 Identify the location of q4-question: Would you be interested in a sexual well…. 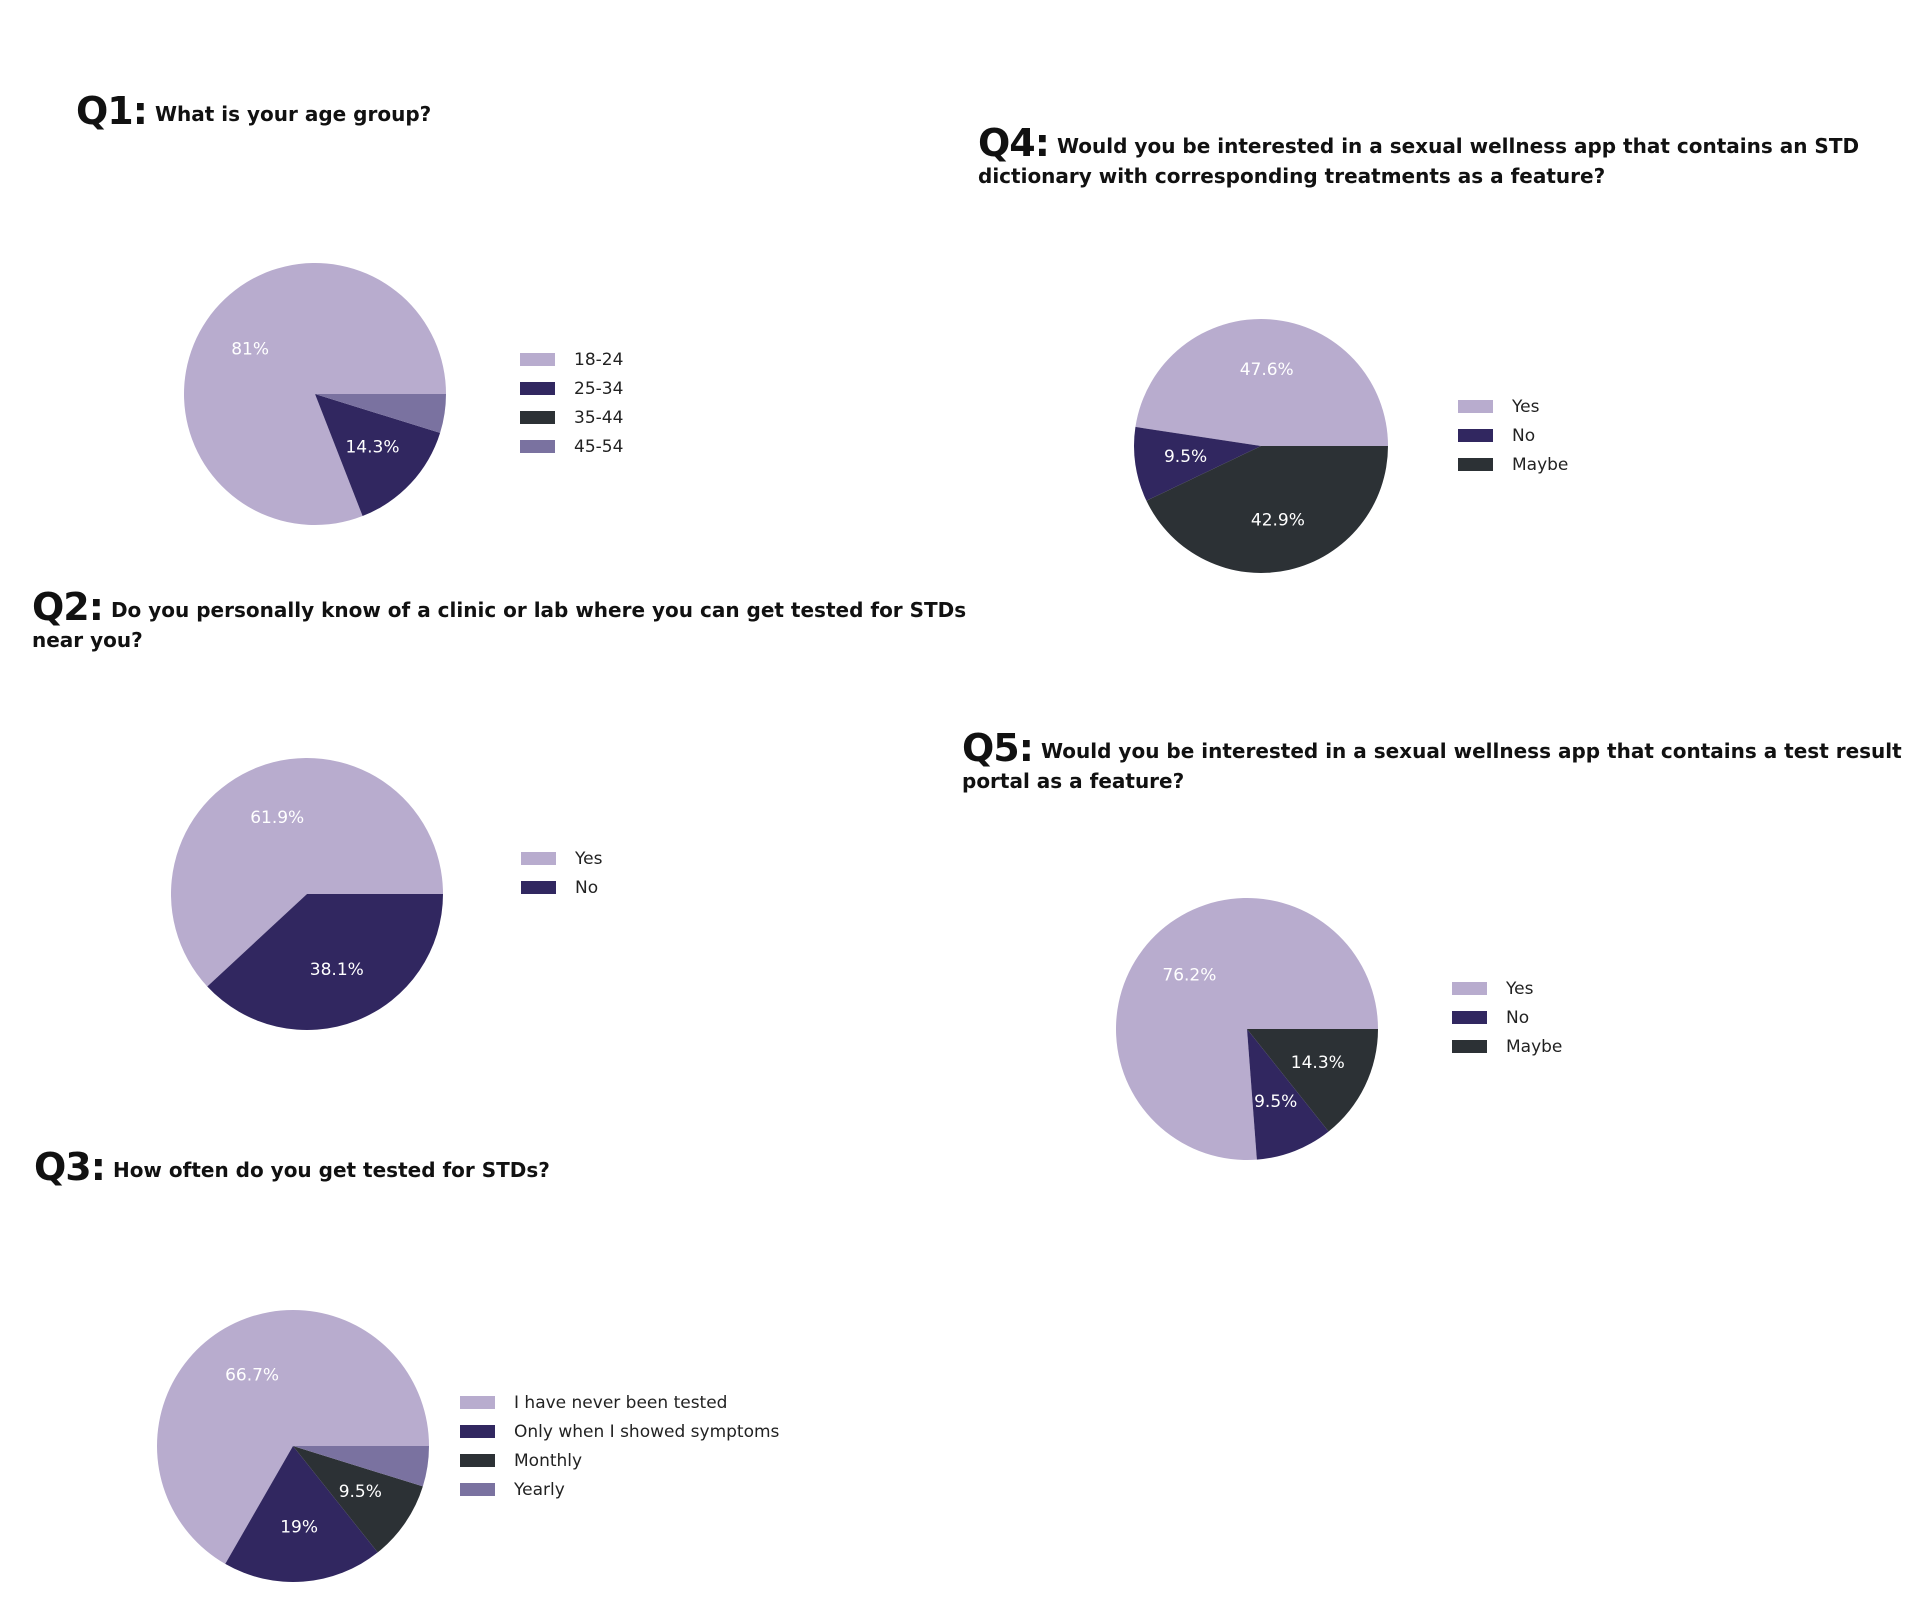
(1419, 161).